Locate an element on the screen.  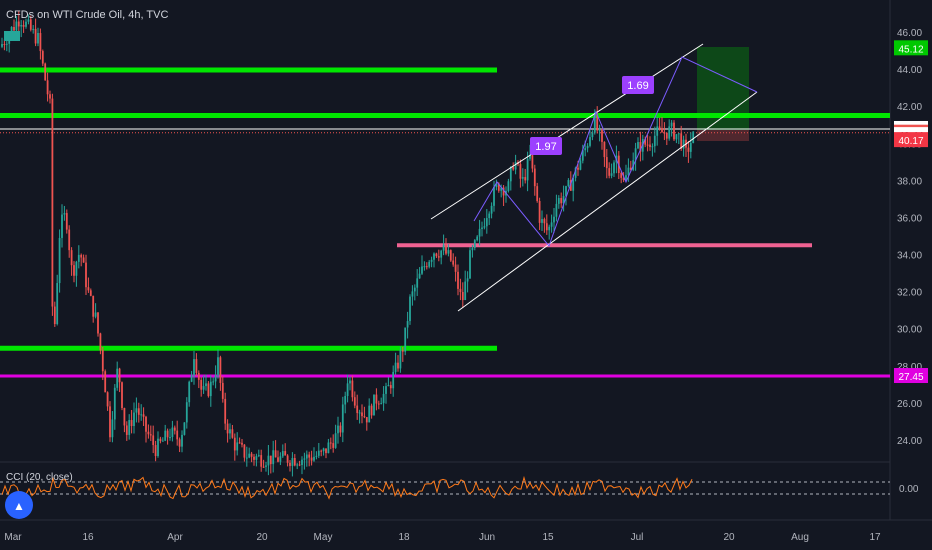
ratio-badge is located at coordinates (638, 85).